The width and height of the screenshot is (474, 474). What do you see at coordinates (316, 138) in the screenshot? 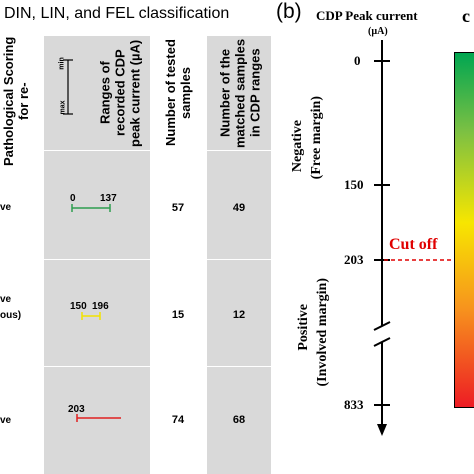
I see `negative-sub: (Free margin)` at bounding box center [316, 138].